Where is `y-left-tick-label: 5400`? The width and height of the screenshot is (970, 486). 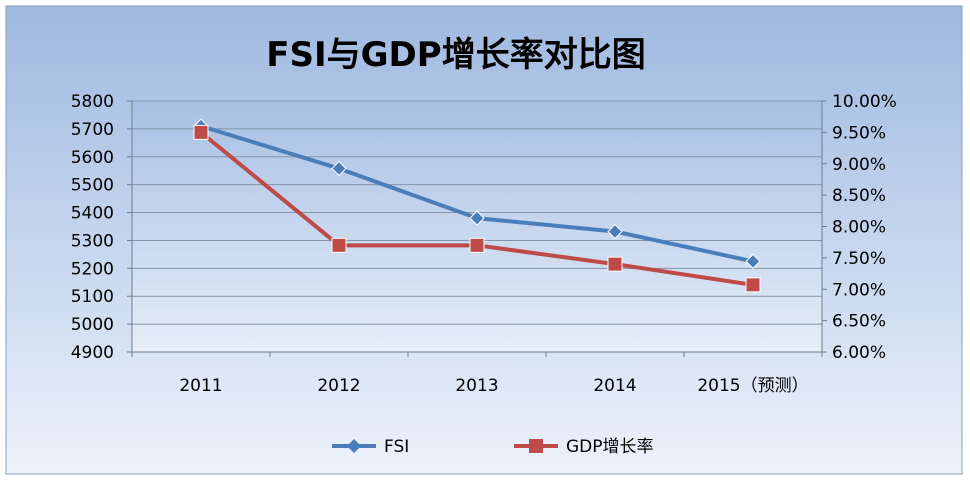 y-left-tick-label: 5400 is located at coordinates (92, 214).